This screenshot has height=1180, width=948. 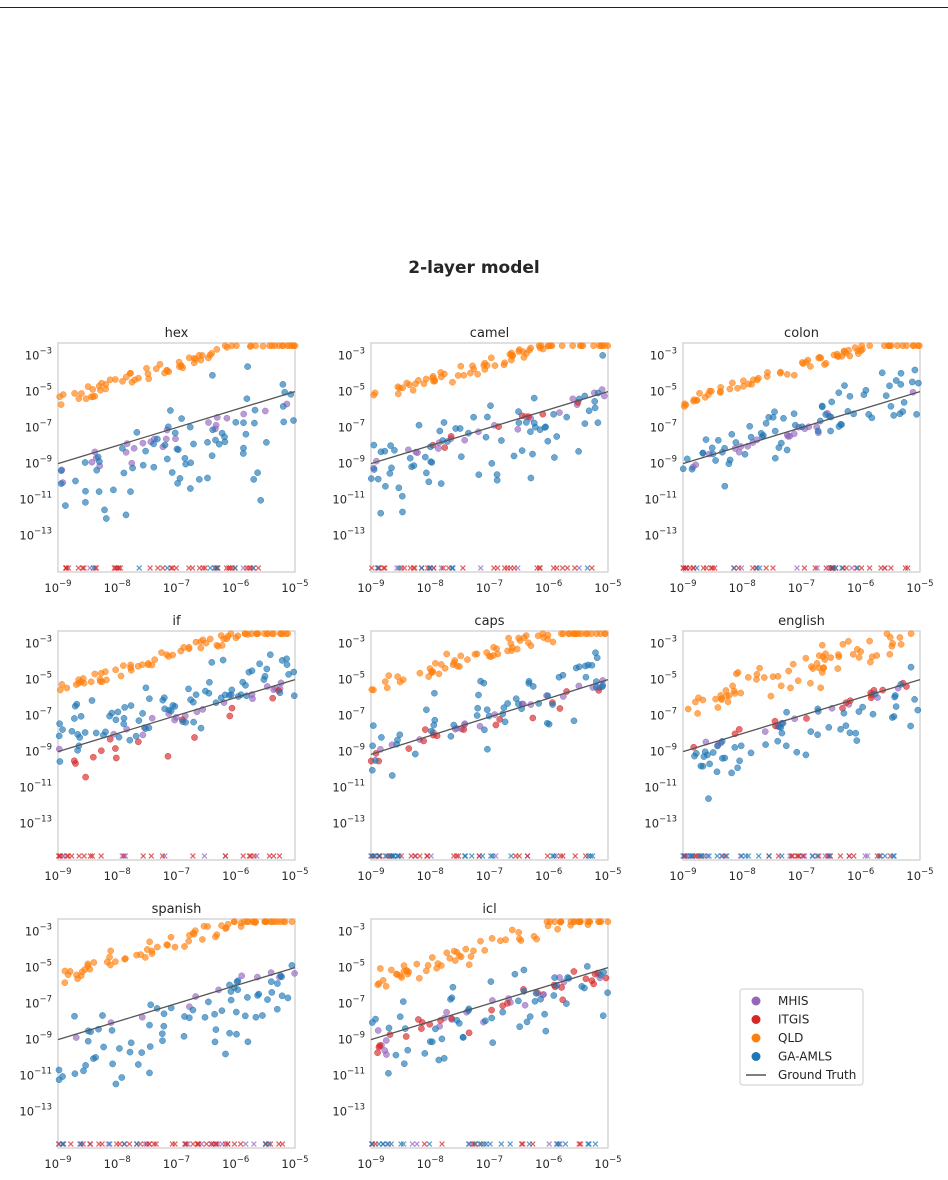 What do you see at coordinates (57, 1163) in the screenshot?
I see `x-tick-label: 10−9` at bounding box center [57, 1163].